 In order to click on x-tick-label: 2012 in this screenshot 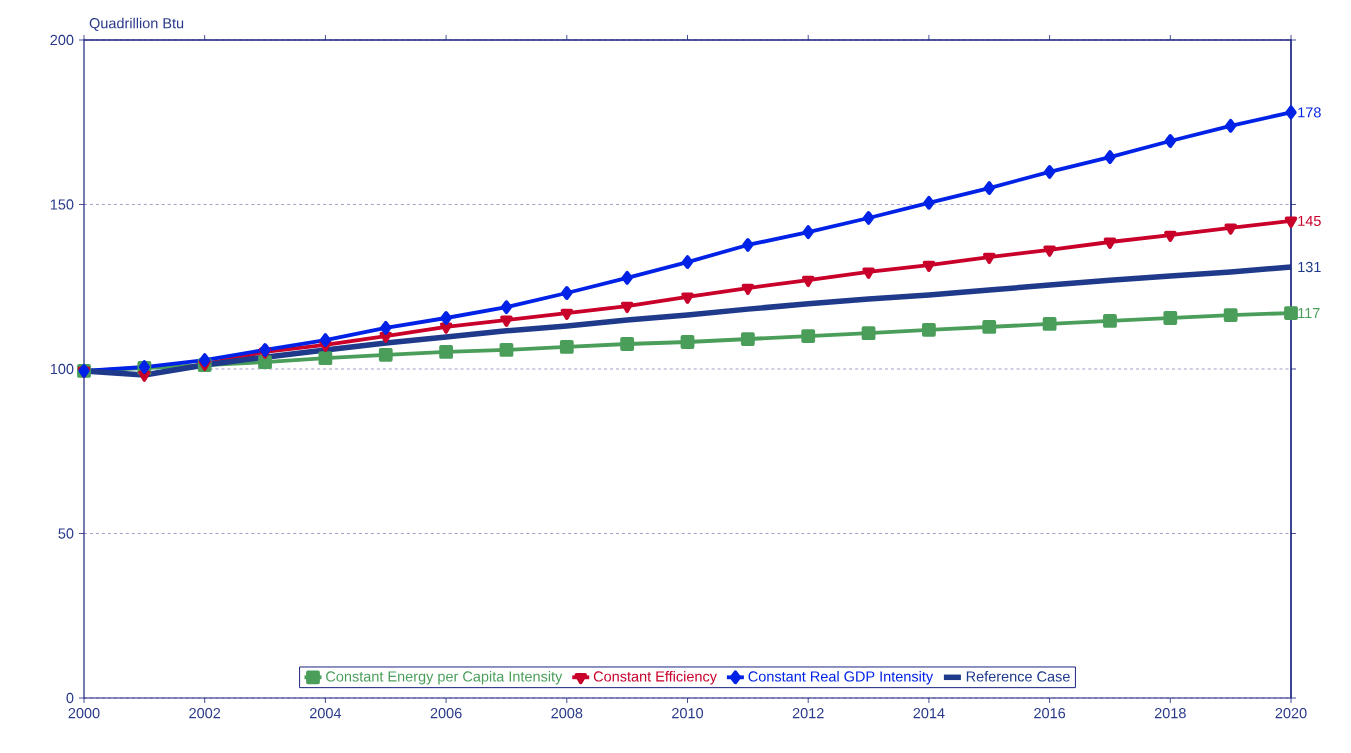, I will do `click(808, 713)`.